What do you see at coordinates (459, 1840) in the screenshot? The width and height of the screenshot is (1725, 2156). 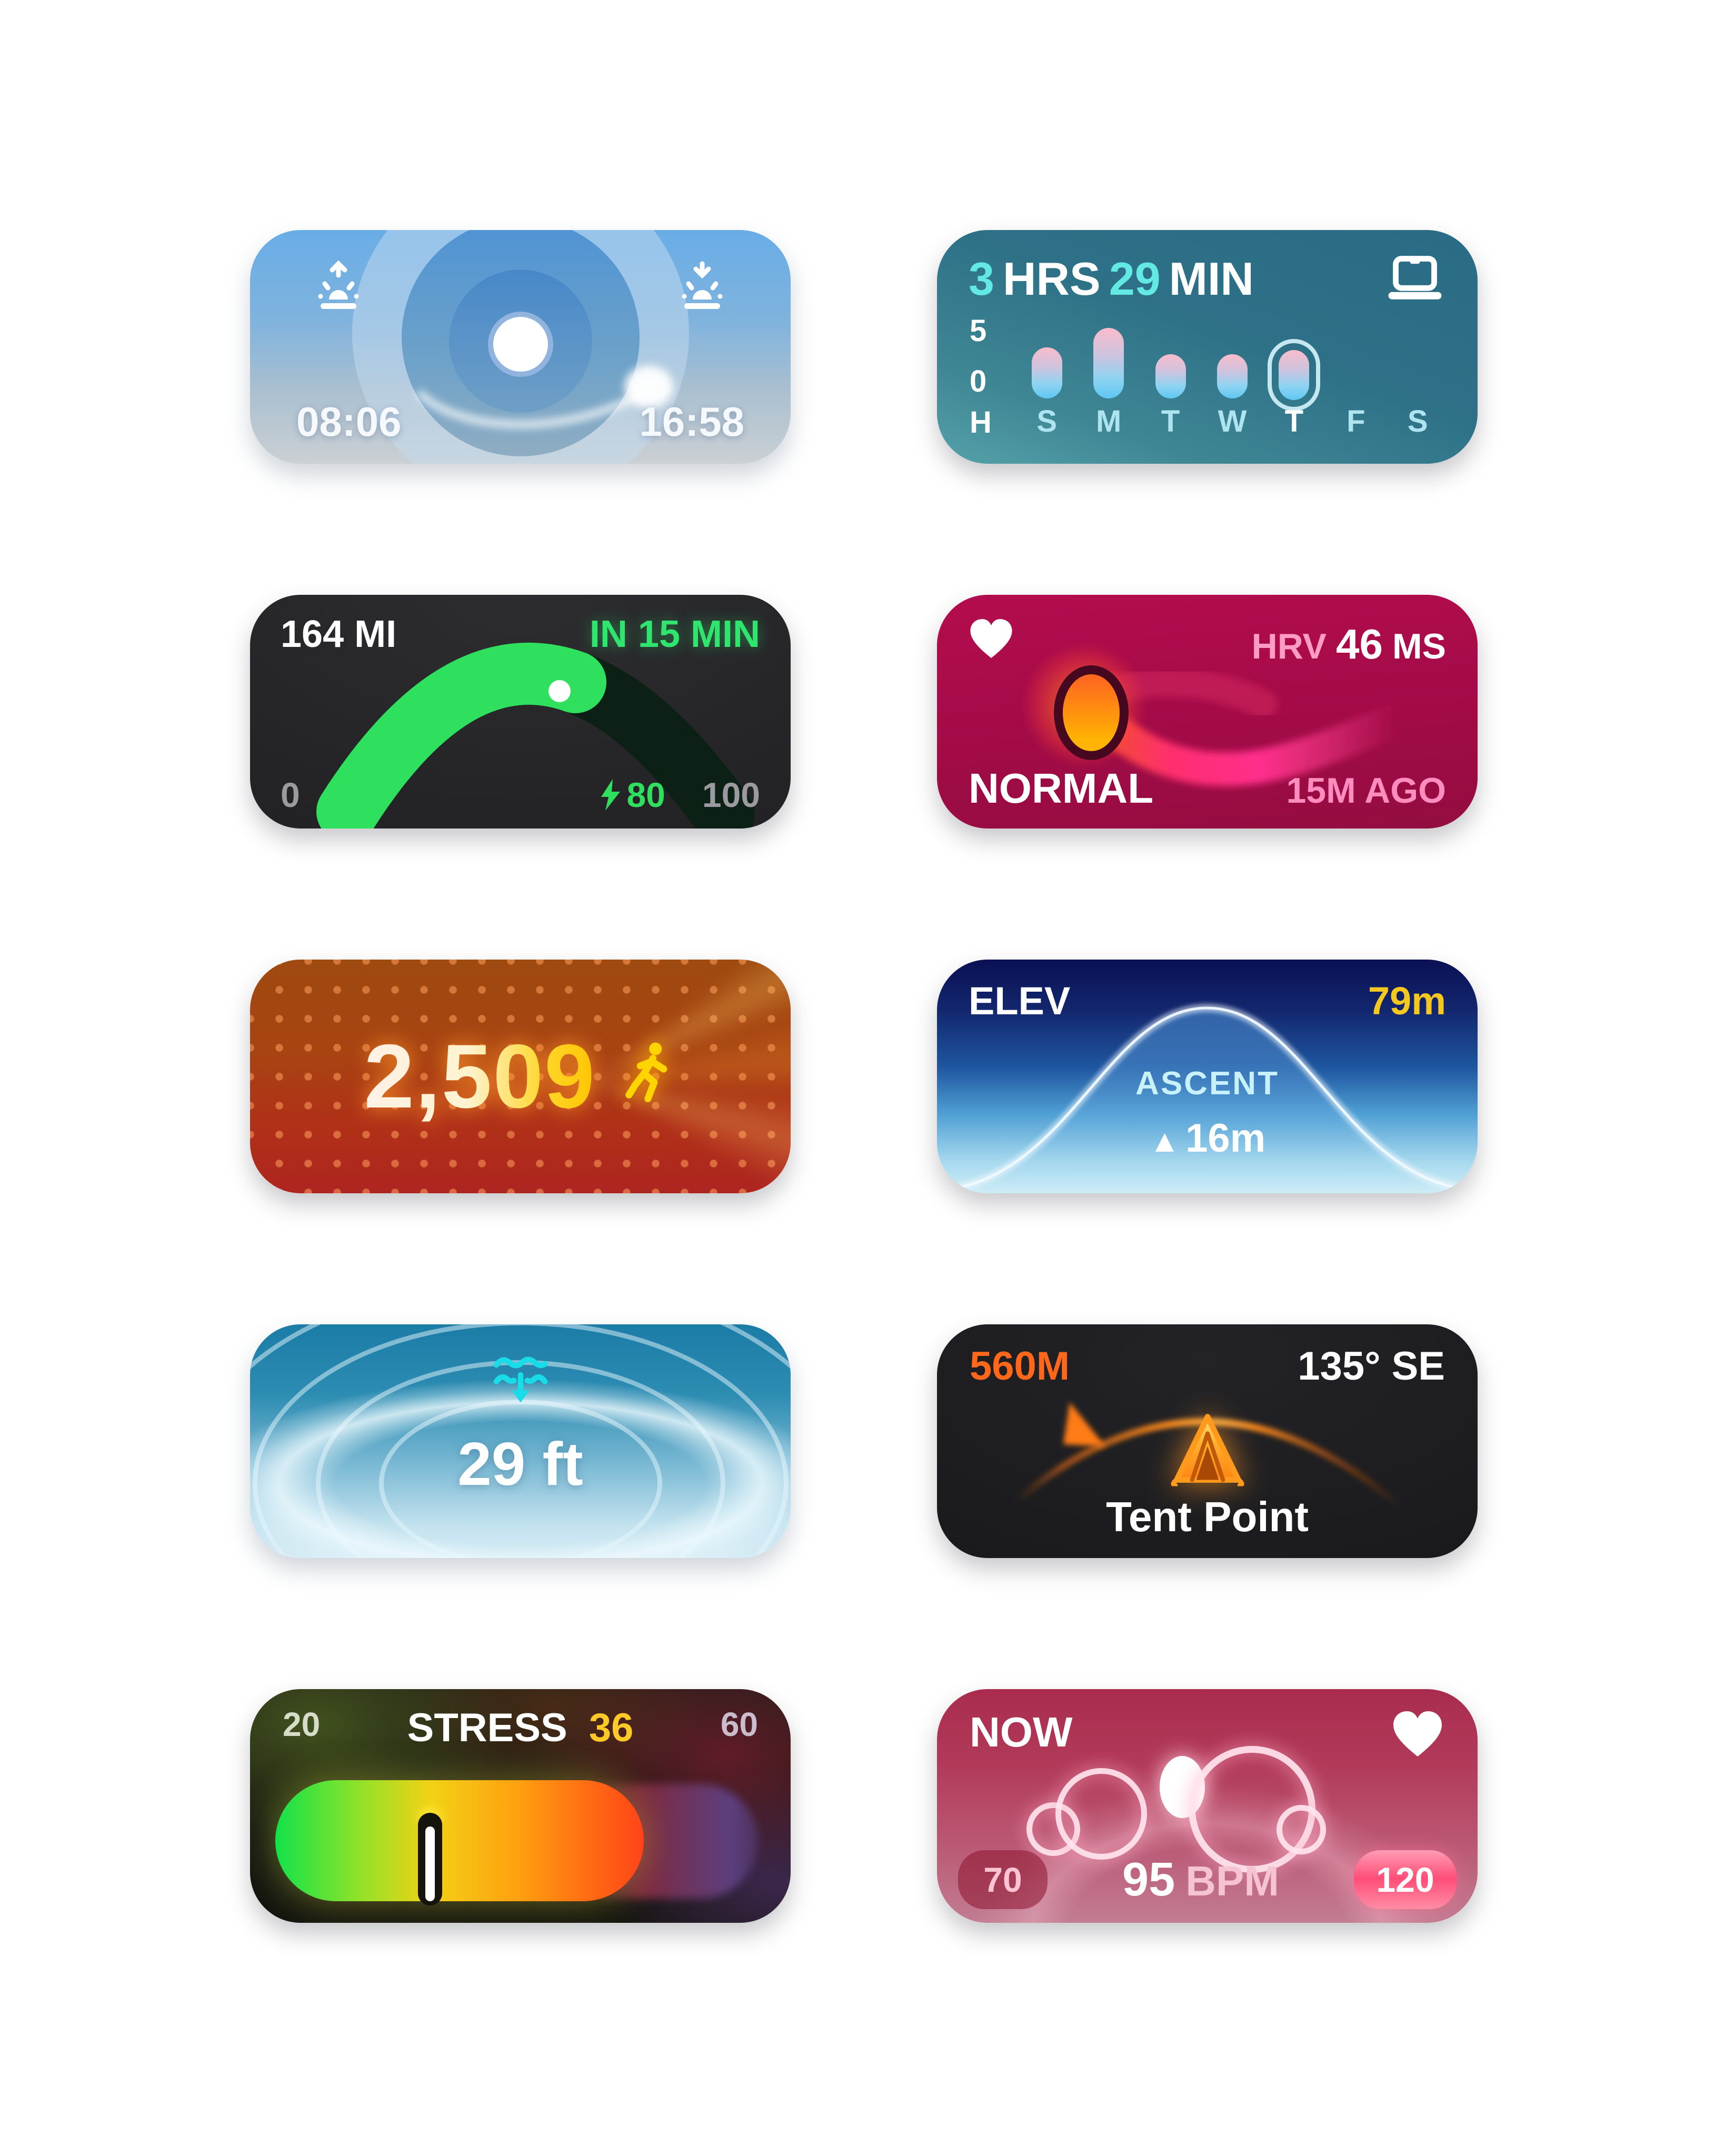 I see `stress-scale-bar` at bounding box center [459, 1840].